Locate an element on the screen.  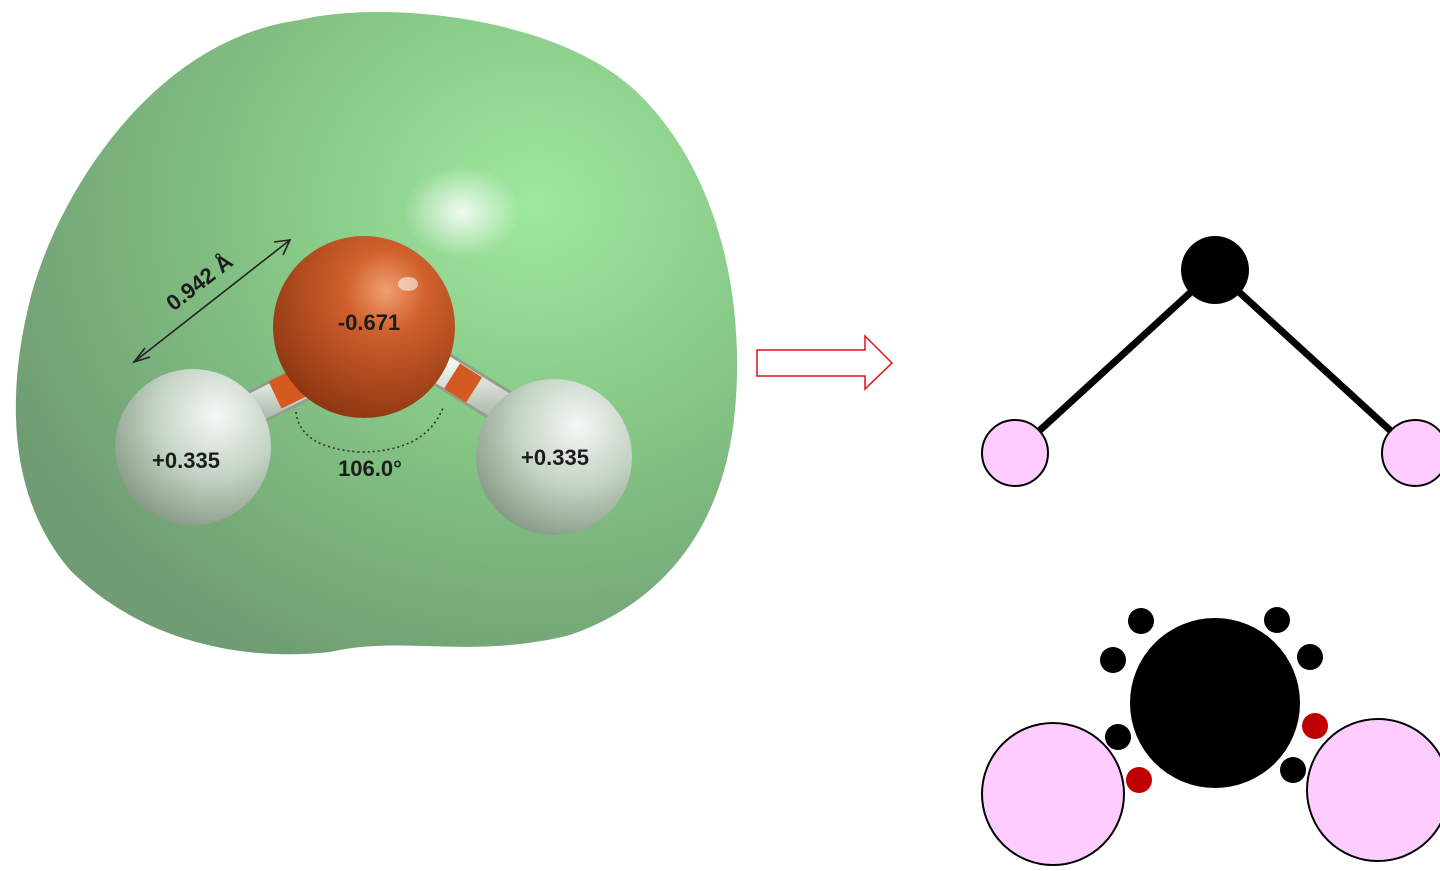
dot-hydrogen-left is located at coordinates (1053, 794).